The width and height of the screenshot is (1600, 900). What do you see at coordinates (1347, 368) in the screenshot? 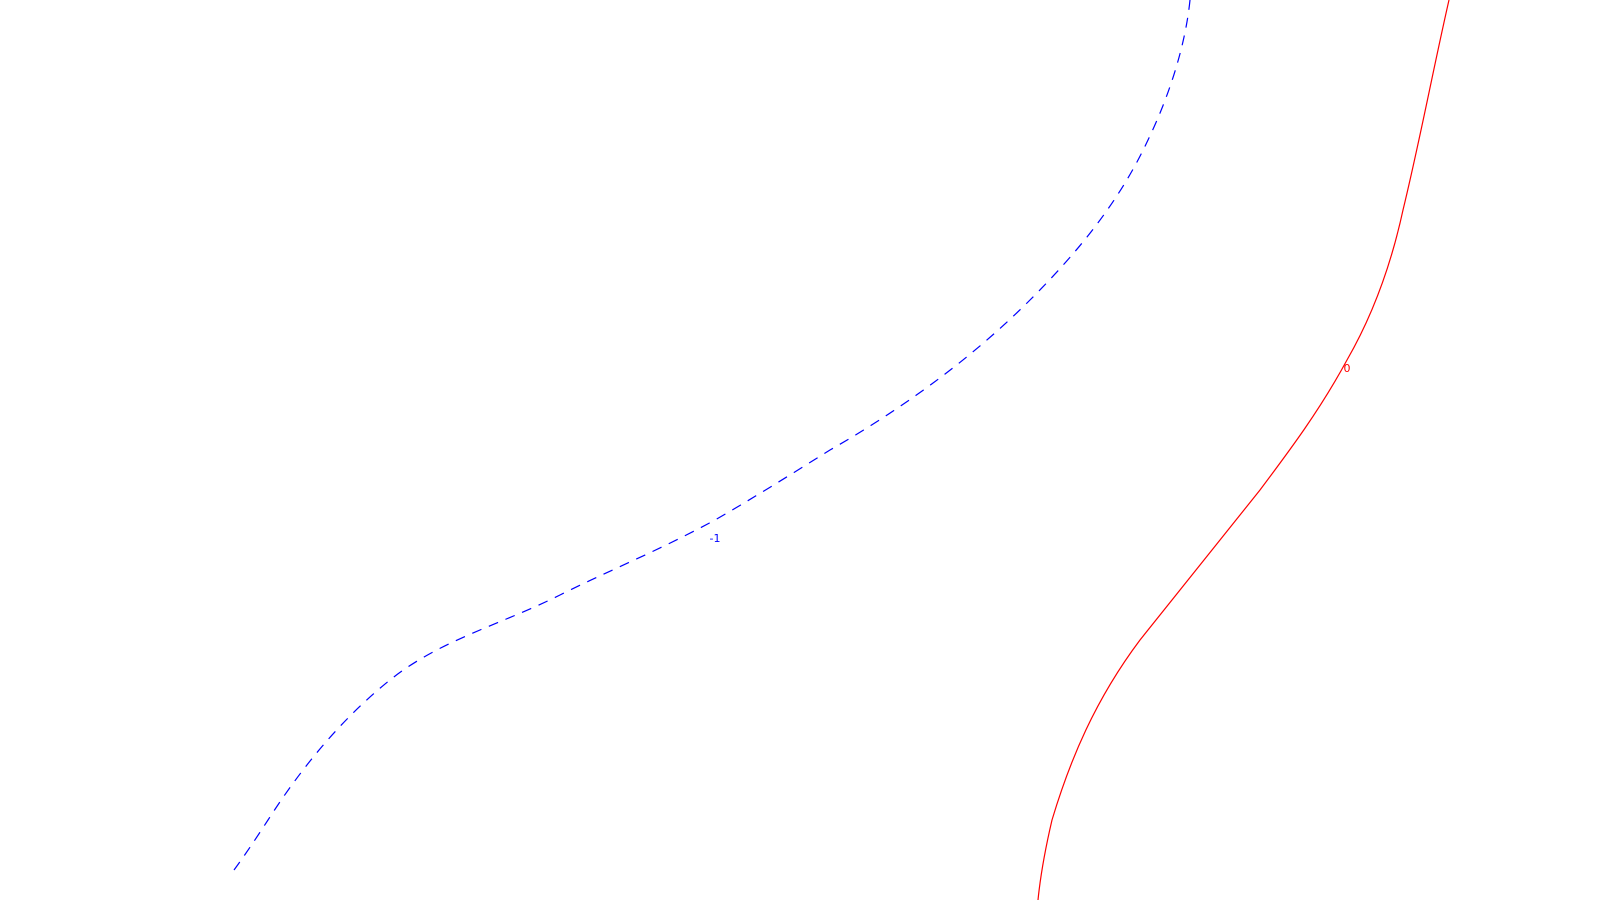
I see `contour-label-level-0: 0` at bounding box center [1347, 368].